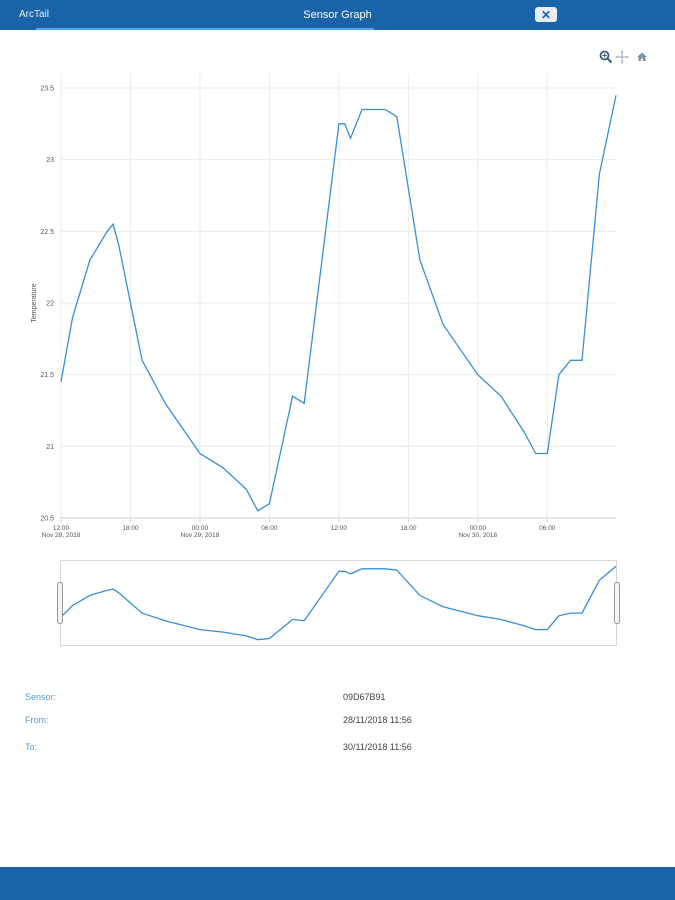  I want to click on y-axis-label: Temperature, so click(34, 302).